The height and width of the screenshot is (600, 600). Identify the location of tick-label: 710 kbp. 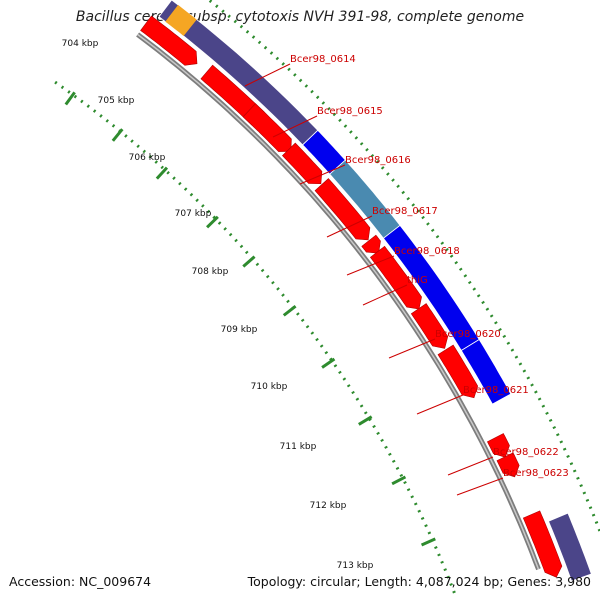
(269, 387).